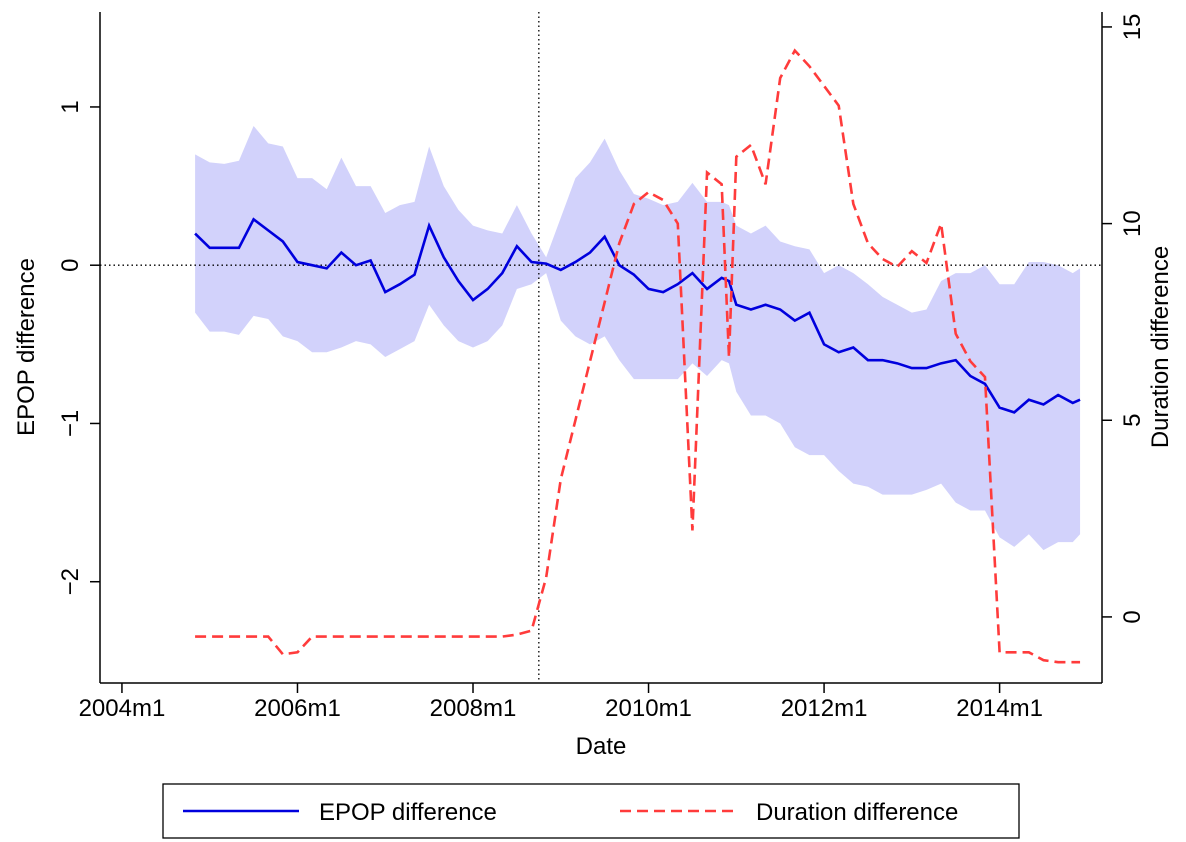 Image resolution: width=1186 pixels, height=842 pixels. Describe the element at coordinates (1132, 616) in the screenshot. I see `y2-tick-label: 0` at that location.